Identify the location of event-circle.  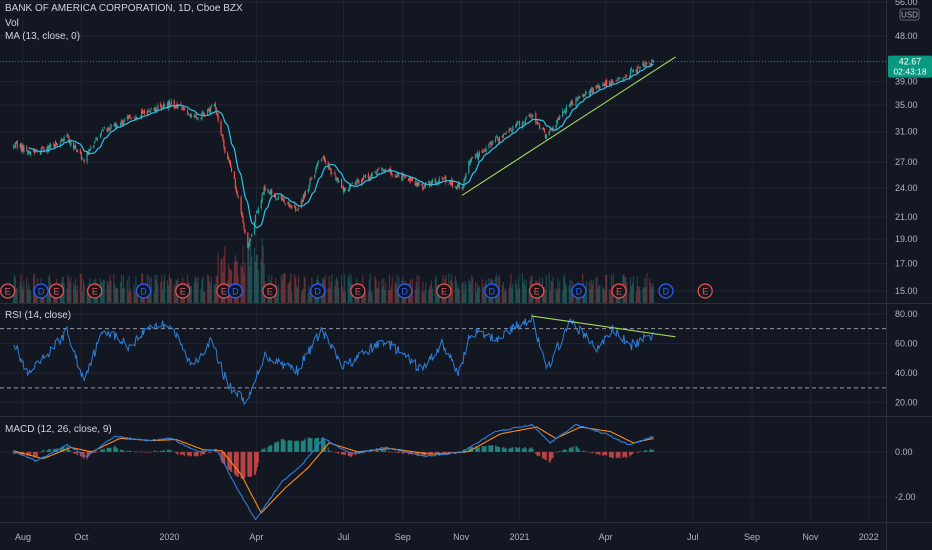
(405, 291).